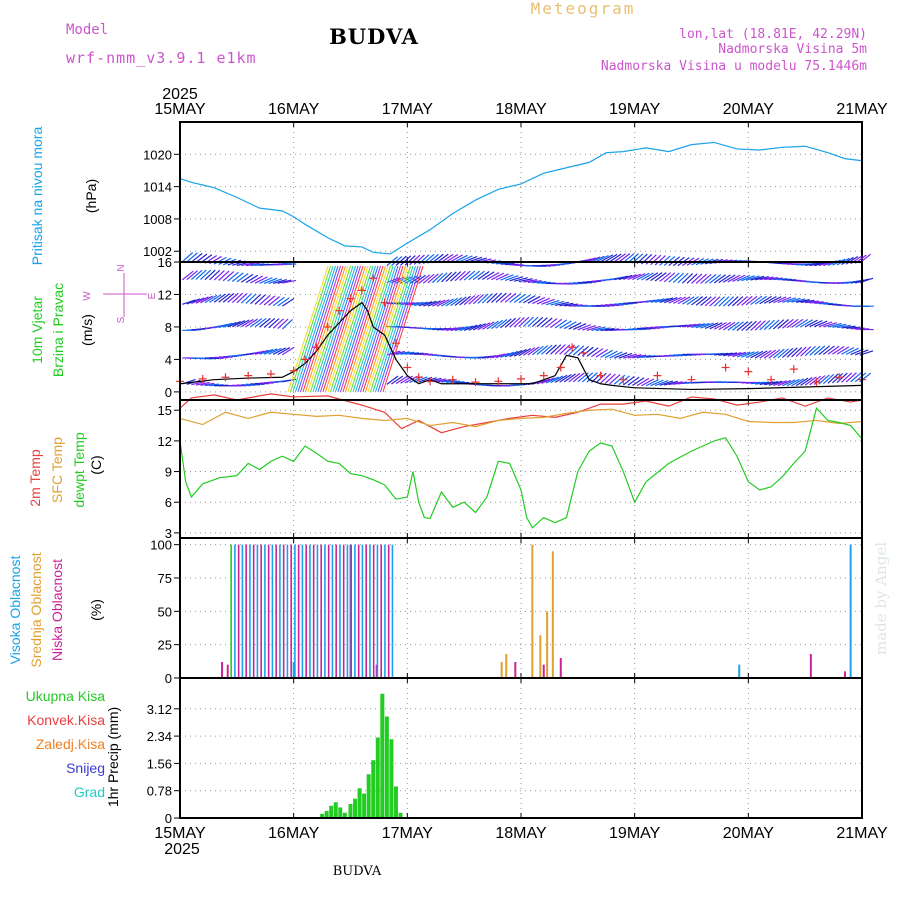  Describe the element at coordinates (161, 58) in the screenshot. I see `model-name: wrf-nmm_v3.9.1 e1km` at that location.